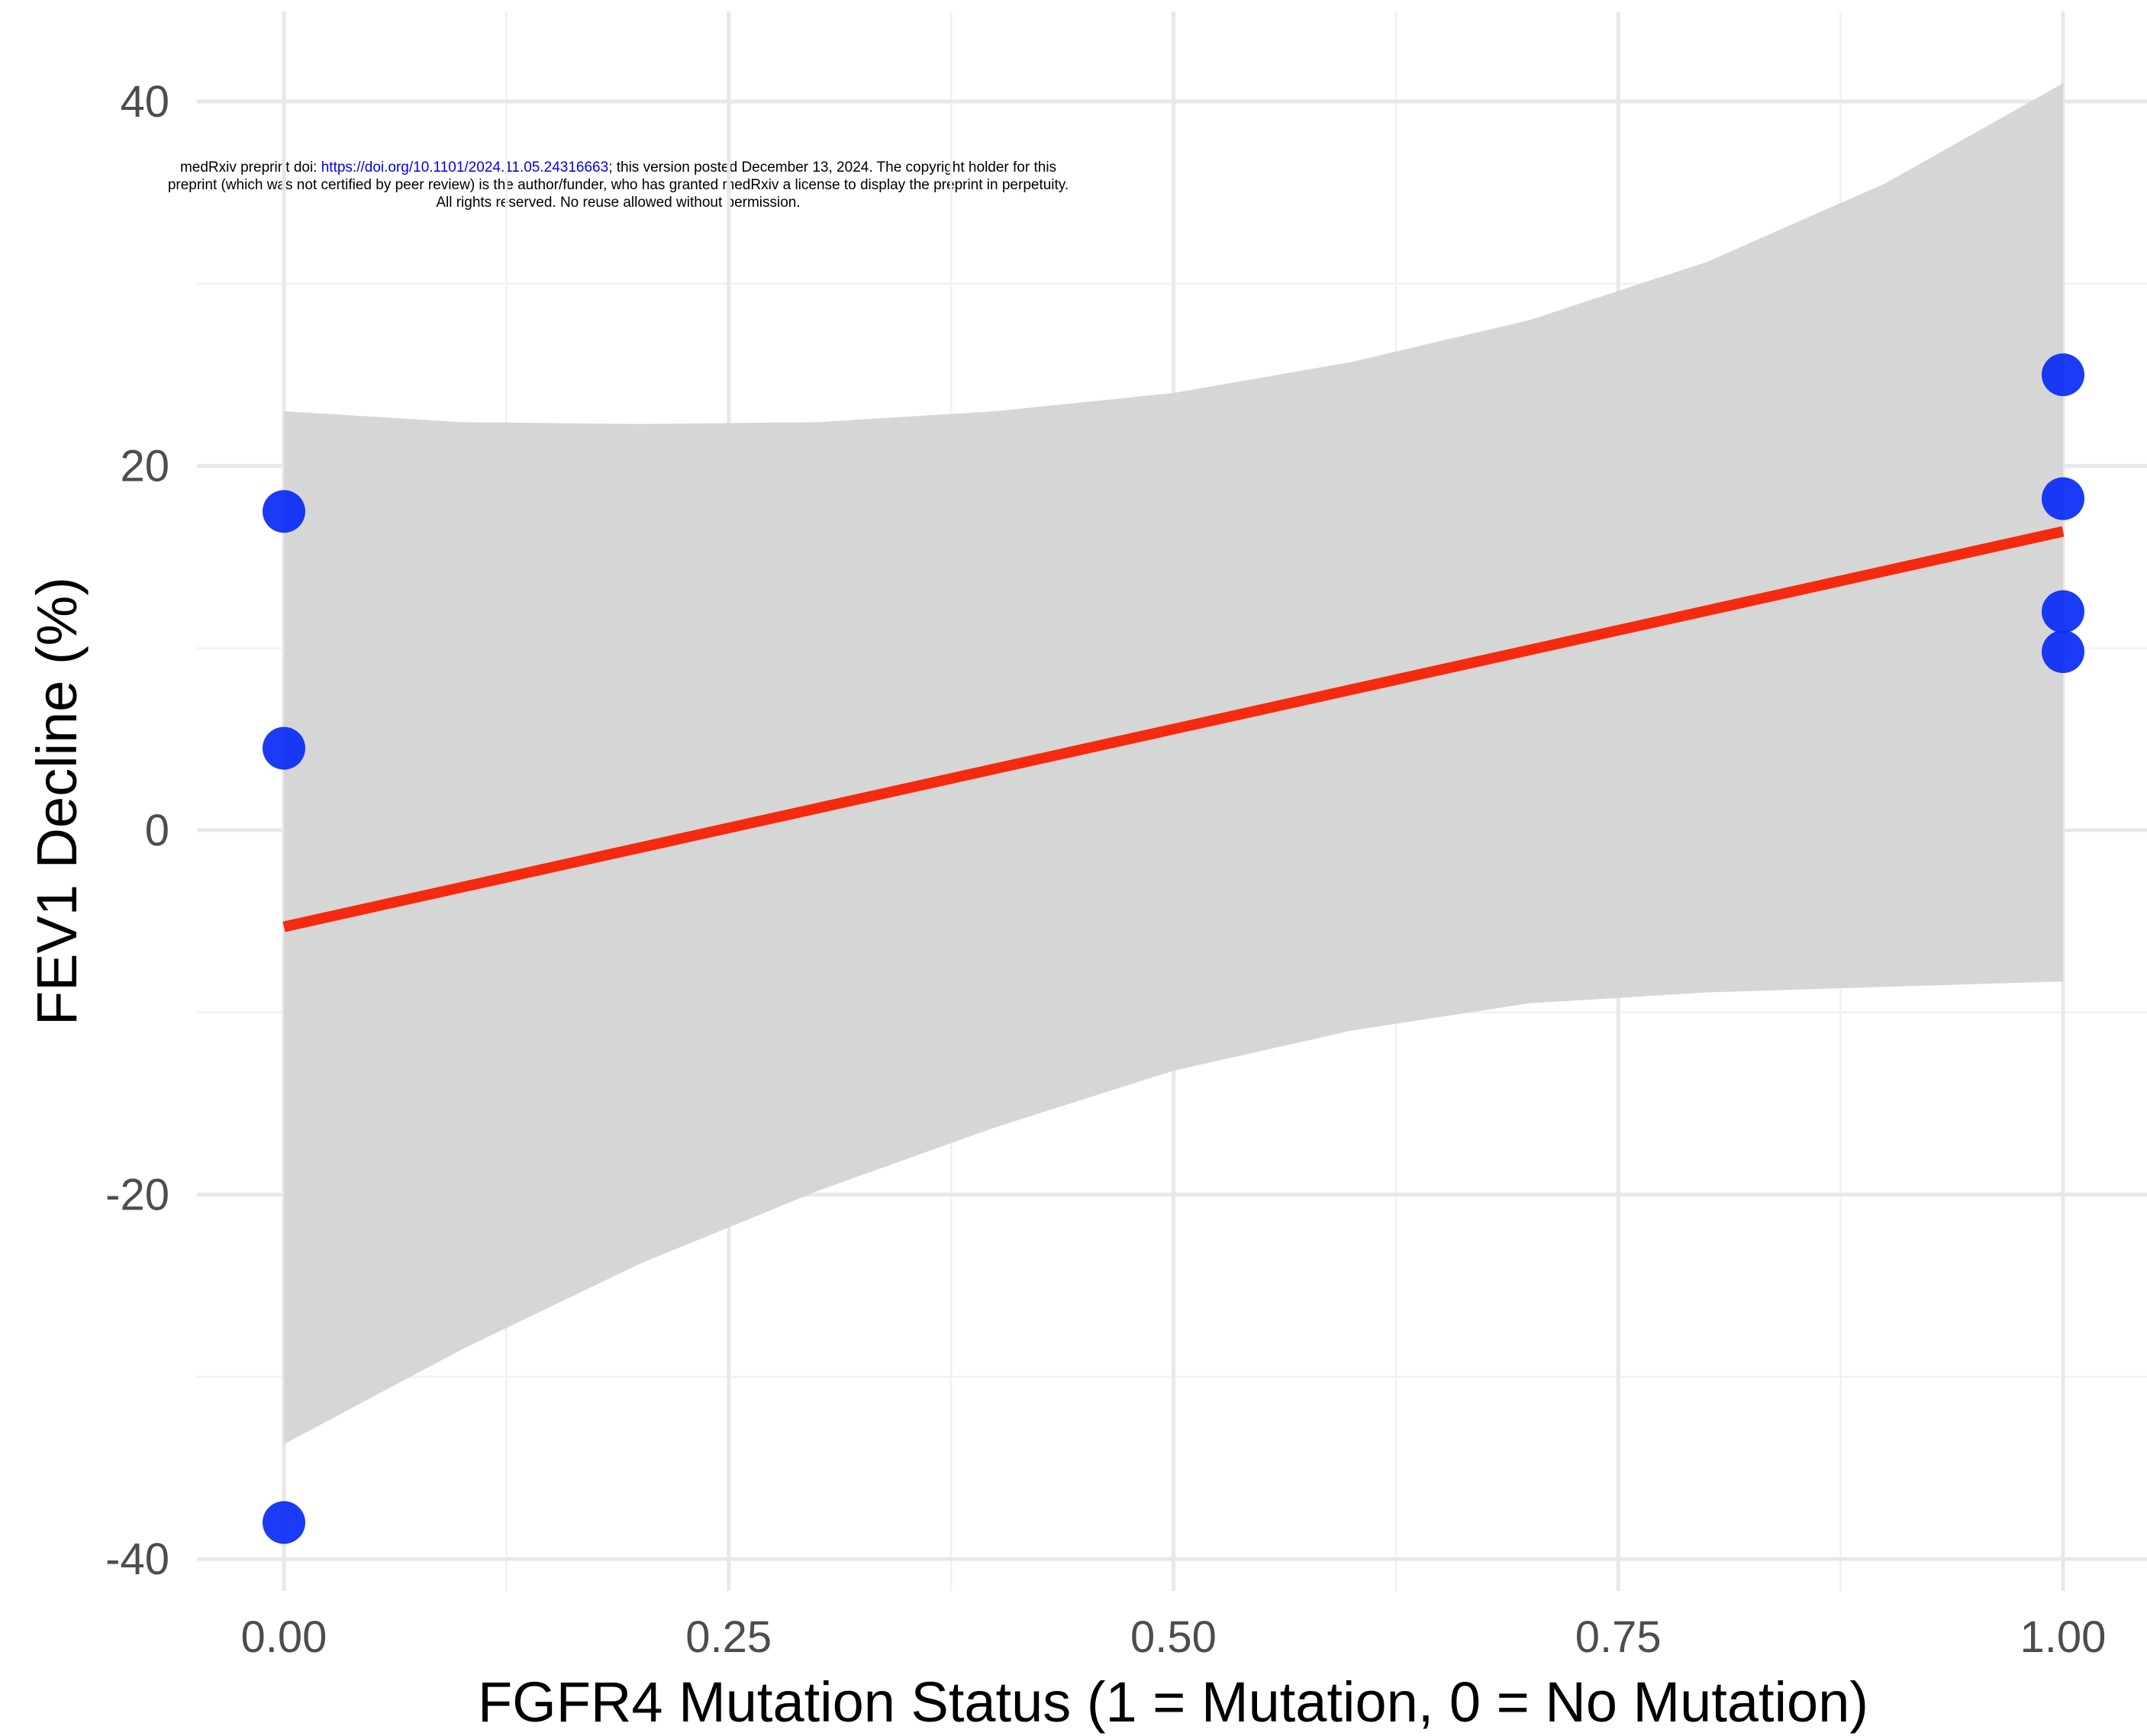 The image size is (2147, 1736). Describe the element at coordinates (137, 1560) in the screenshot. I see `y-tick-label: -40` at that location.